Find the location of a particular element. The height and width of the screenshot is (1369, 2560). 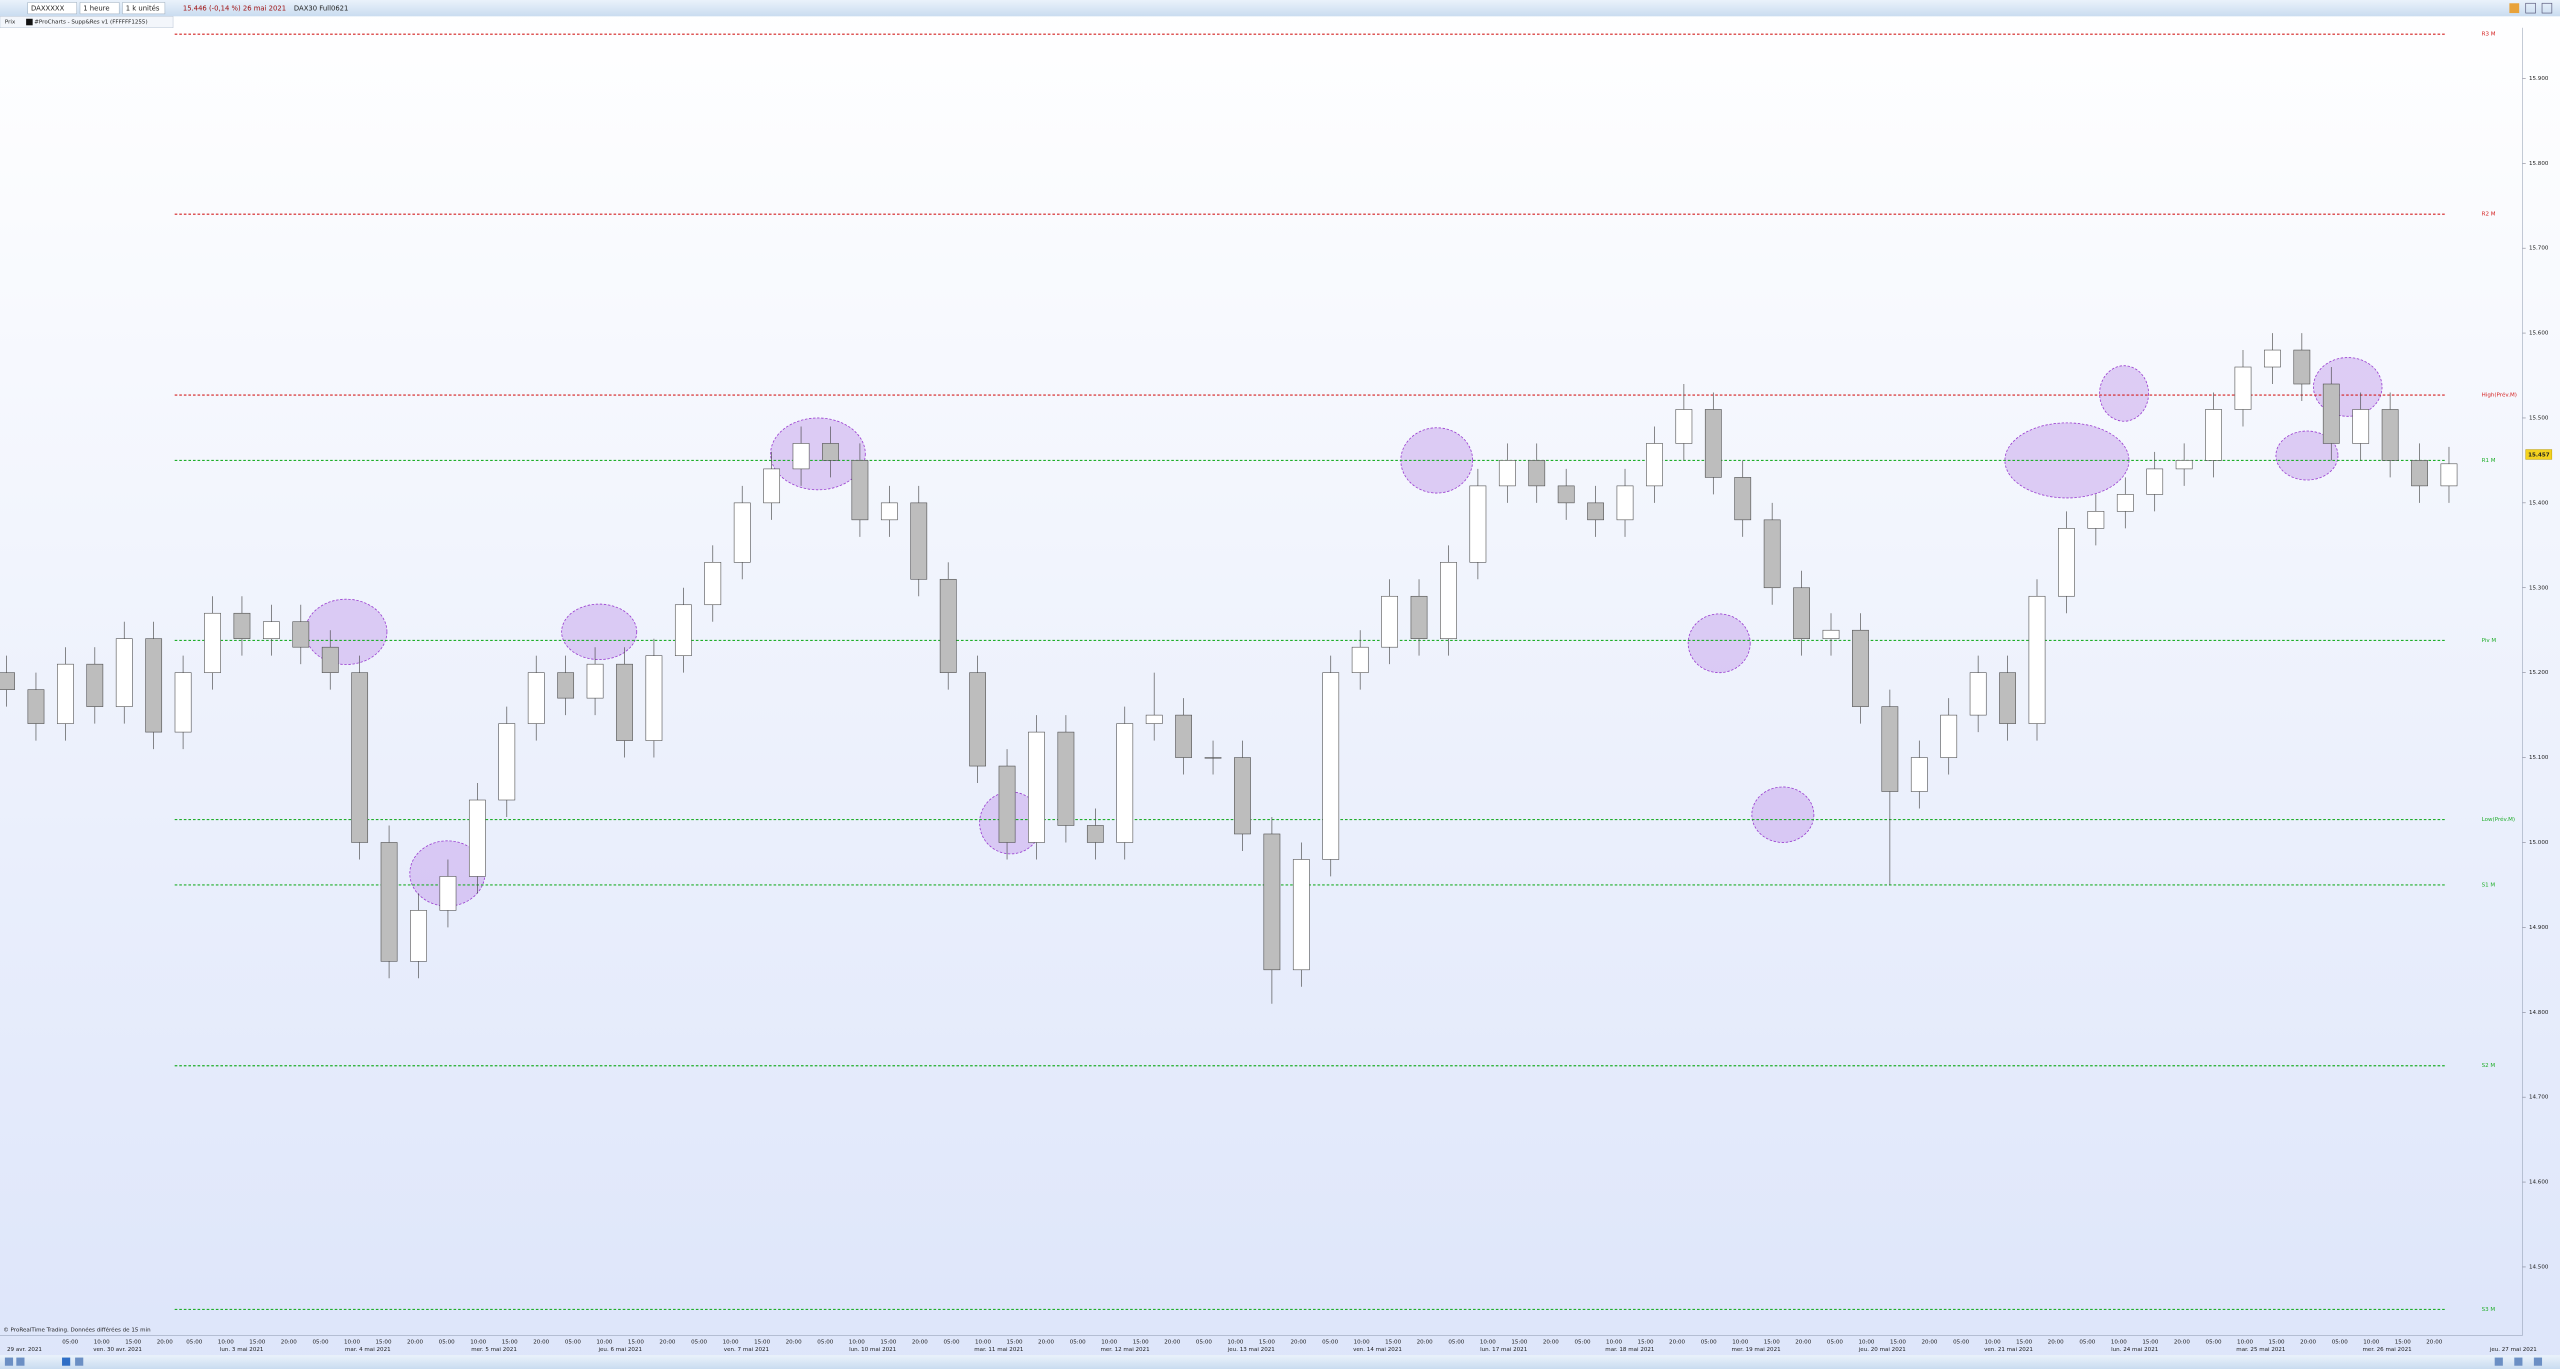

x-day-label: lun. 10 mai 2021 is located at coordinates (873, 1350).